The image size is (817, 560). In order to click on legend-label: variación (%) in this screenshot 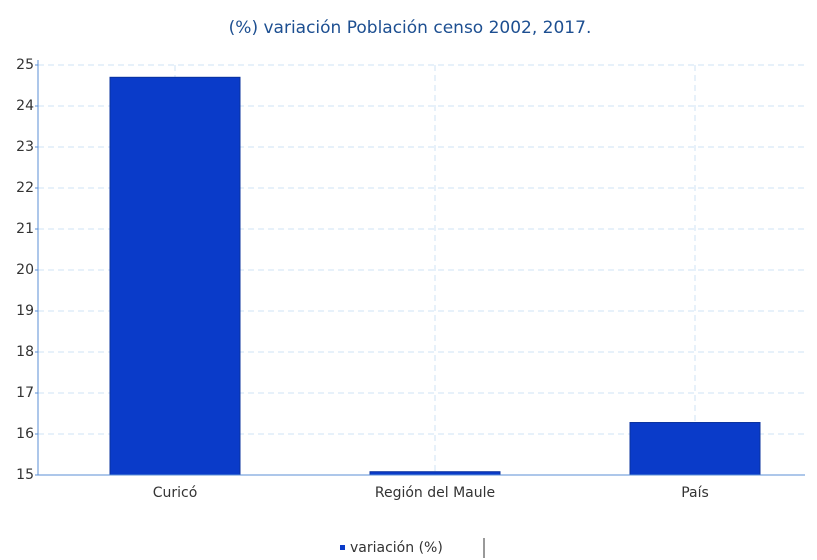, I will do `click(396, 548)`.